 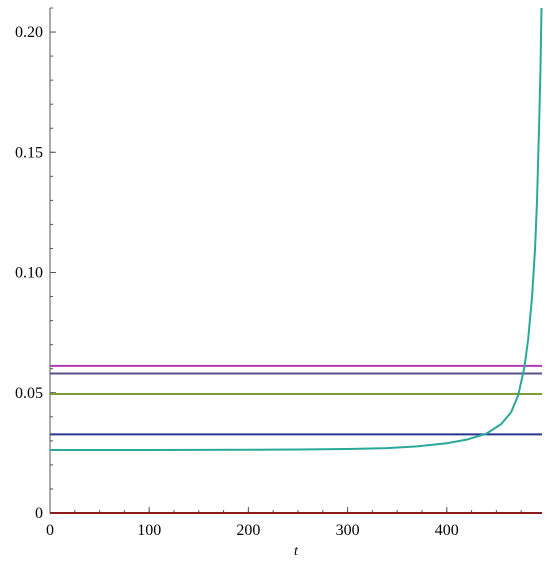 What do you see at coordinates (447, 530) in the screenshot?
I see `x-tick-label: 400` at bounding box center [447, 530].